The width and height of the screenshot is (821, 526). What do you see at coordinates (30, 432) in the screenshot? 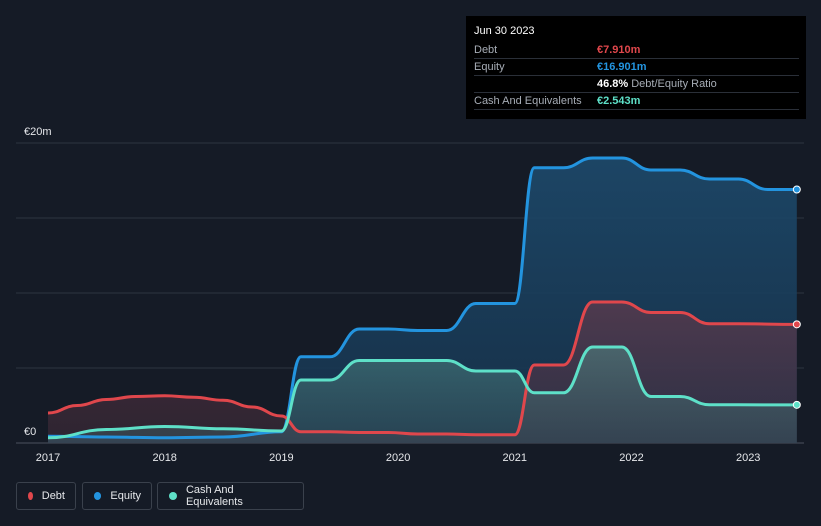
I see `y-min-label: €0` at bounding box center [30, 432].